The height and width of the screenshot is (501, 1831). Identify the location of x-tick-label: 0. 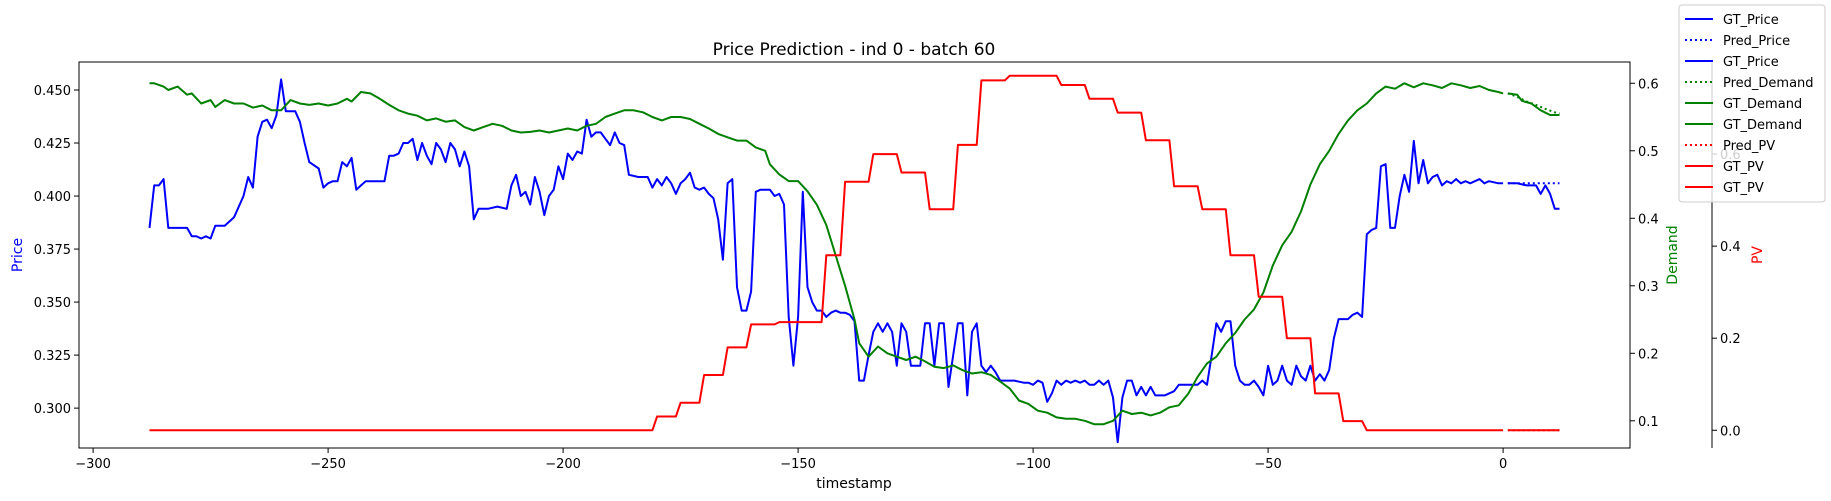
(1503, 464).